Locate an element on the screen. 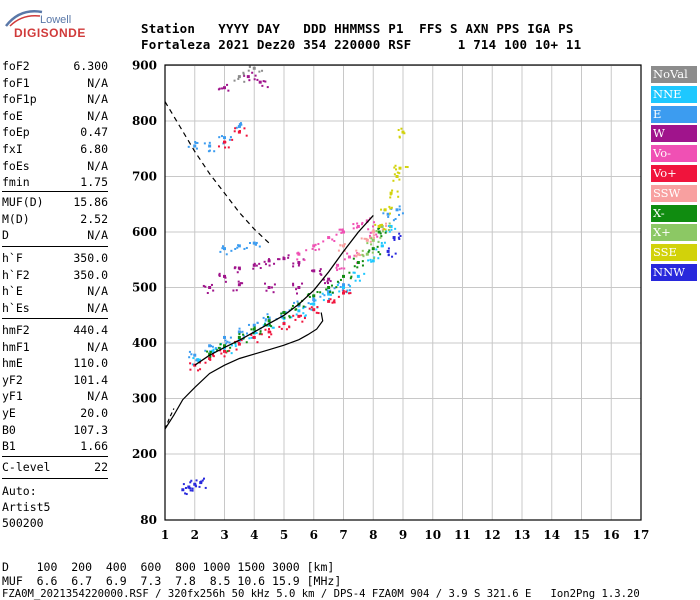  x-tick-label: 17 is located at coordinates (641, 535).